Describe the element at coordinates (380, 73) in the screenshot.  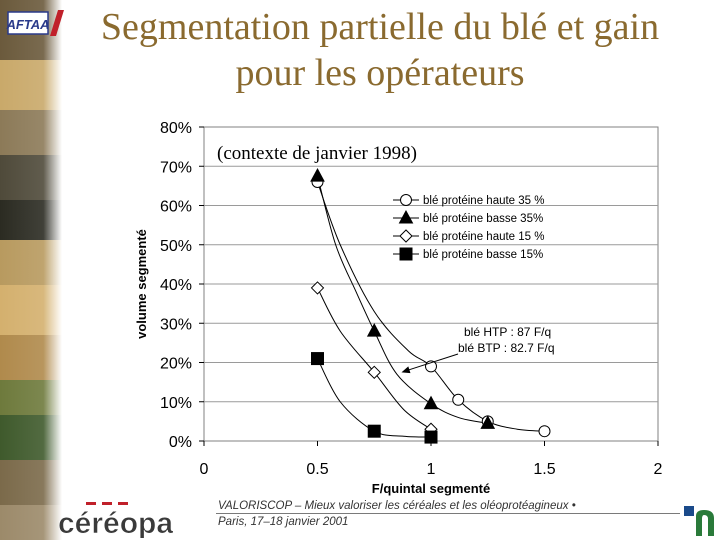
I see `slide-title-line2: pour les opérateurs` at that location.